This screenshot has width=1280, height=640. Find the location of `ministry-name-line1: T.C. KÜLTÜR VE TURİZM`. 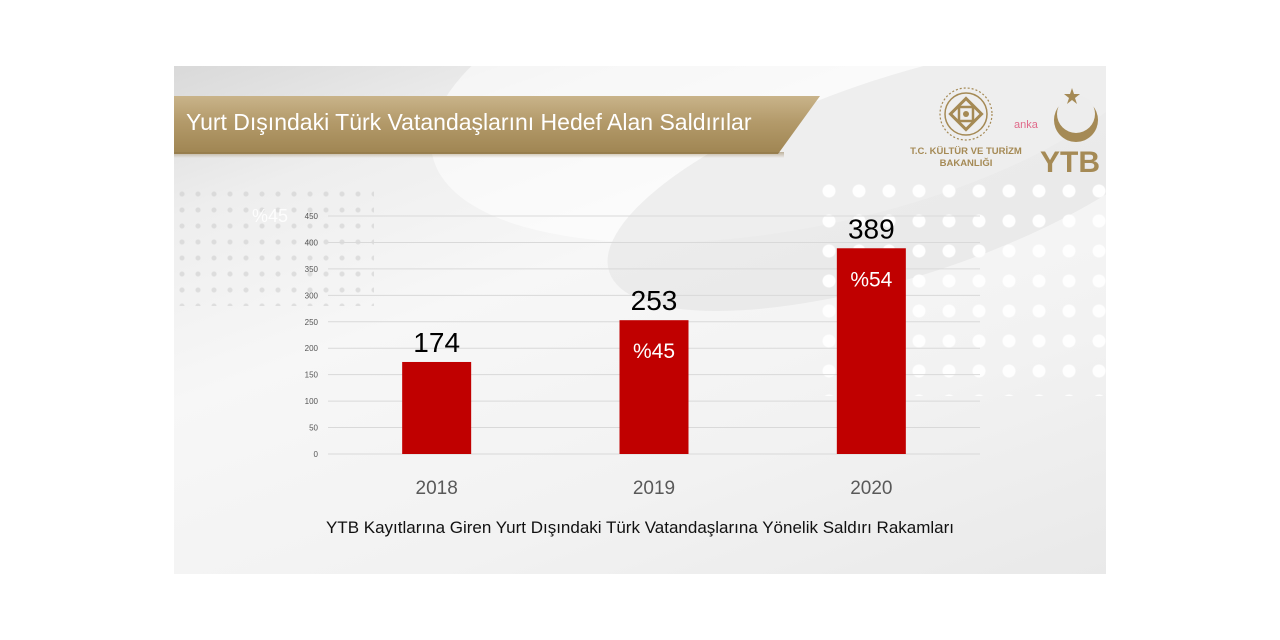

ministry-name-line1: T.C. KÜLTÜR VE TURİZM is located at coordinates (966, 151).